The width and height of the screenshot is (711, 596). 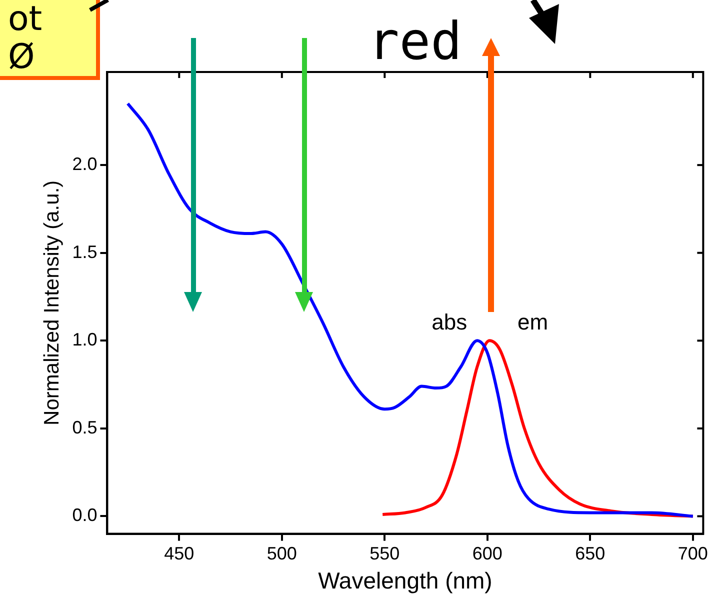 What do you see at coordinates (450, 322) in the screenshot?
I see `series-label: abs` at bounding box center [450, 322].